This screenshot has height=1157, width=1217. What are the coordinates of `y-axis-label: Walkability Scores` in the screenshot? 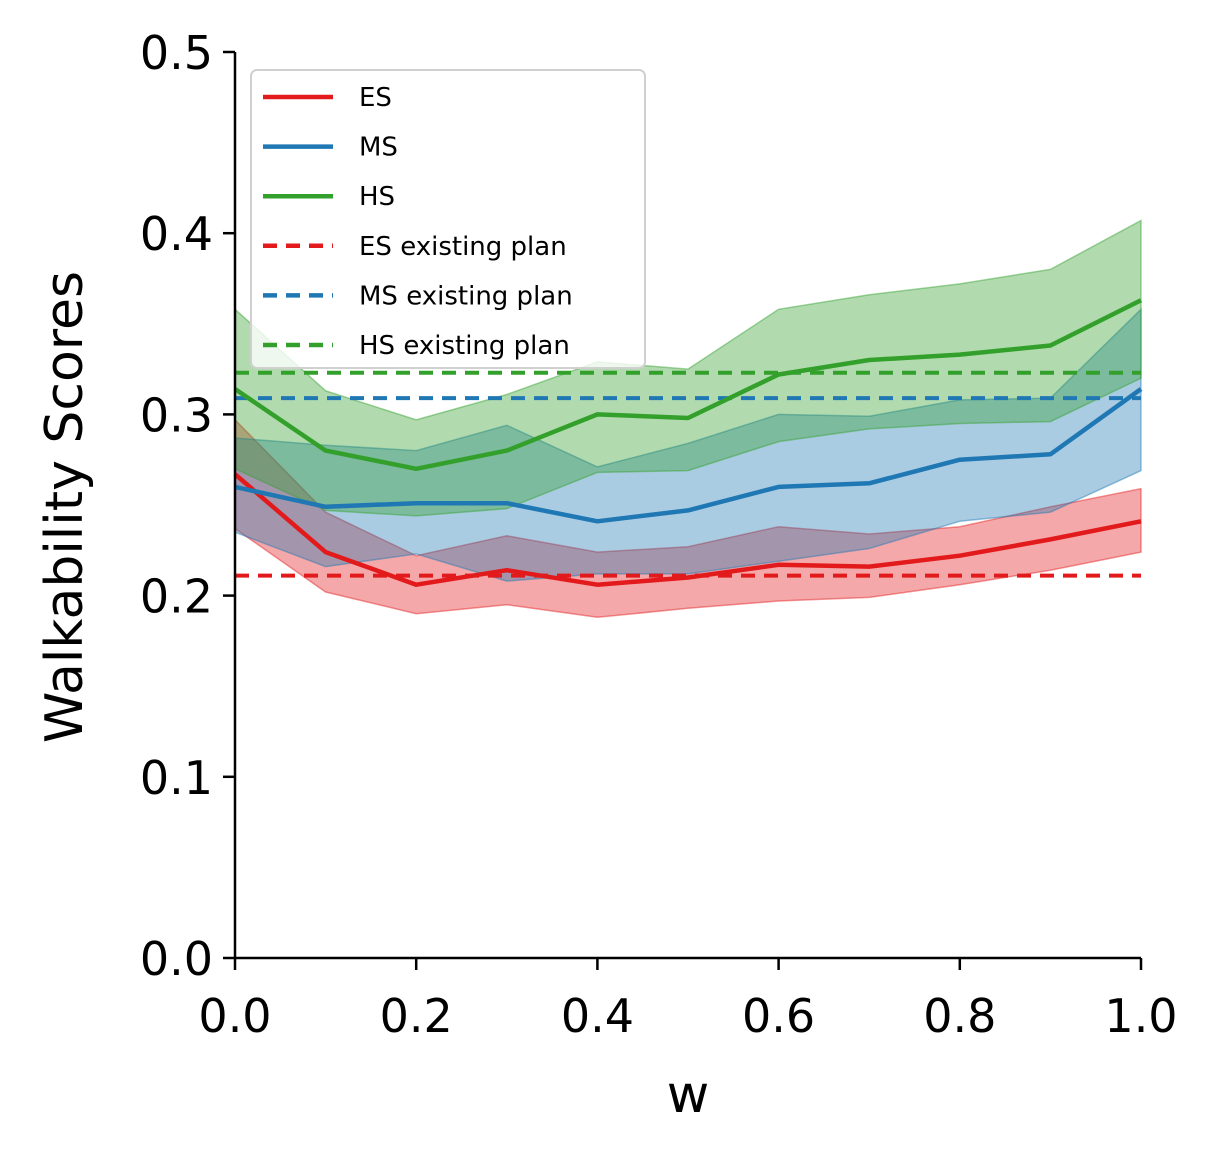 It's located at (65, 507).